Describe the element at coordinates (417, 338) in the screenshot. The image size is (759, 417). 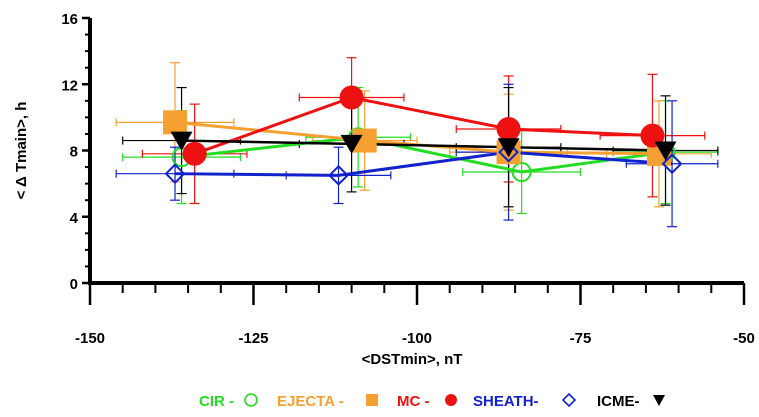
I see `x-tick-label: -100` at that location.